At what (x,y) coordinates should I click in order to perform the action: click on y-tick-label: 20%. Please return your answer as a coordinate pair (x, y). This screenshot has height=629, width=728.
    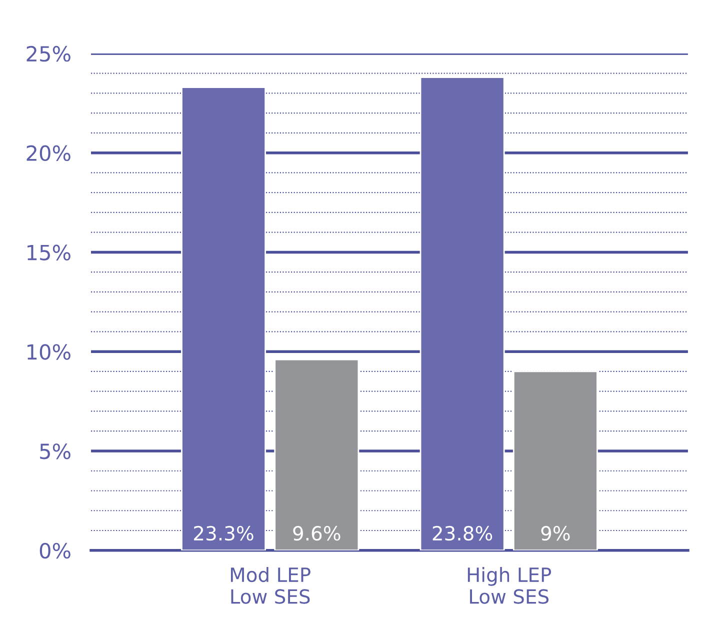
    Looking at the image, I should click on (48, 153).